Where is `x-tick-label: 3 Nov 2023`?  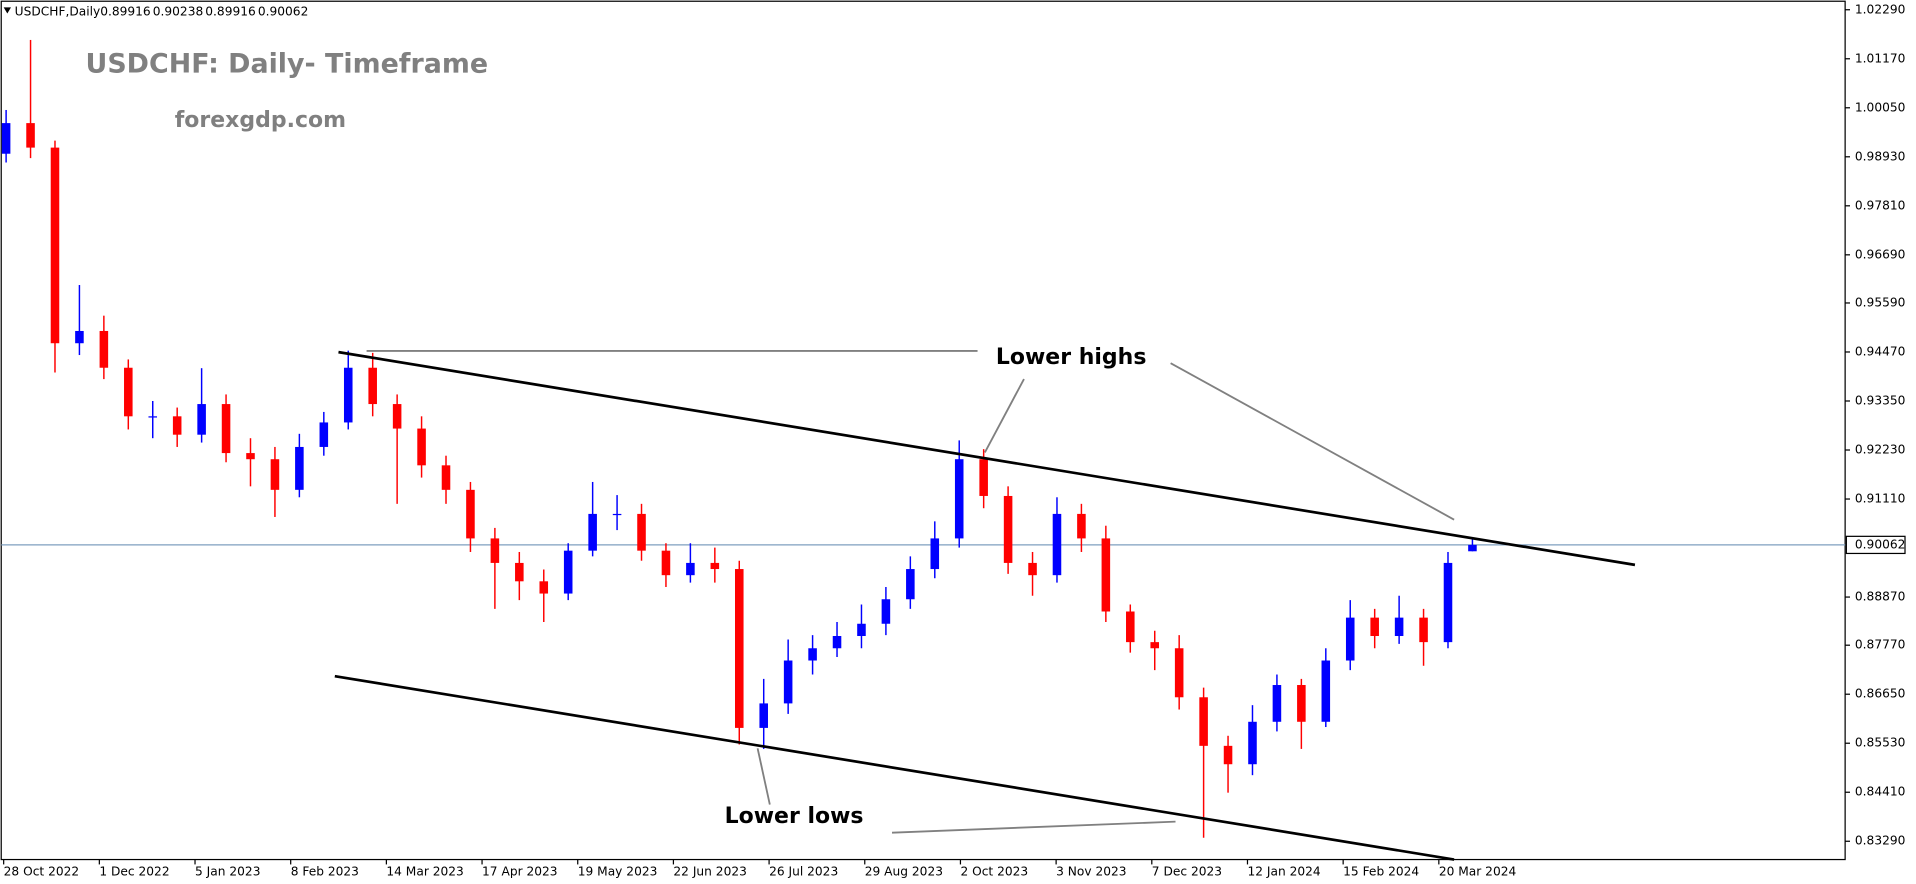 x-tick-label: 3 Nov 2023 is located at coordinates (1091, 871).